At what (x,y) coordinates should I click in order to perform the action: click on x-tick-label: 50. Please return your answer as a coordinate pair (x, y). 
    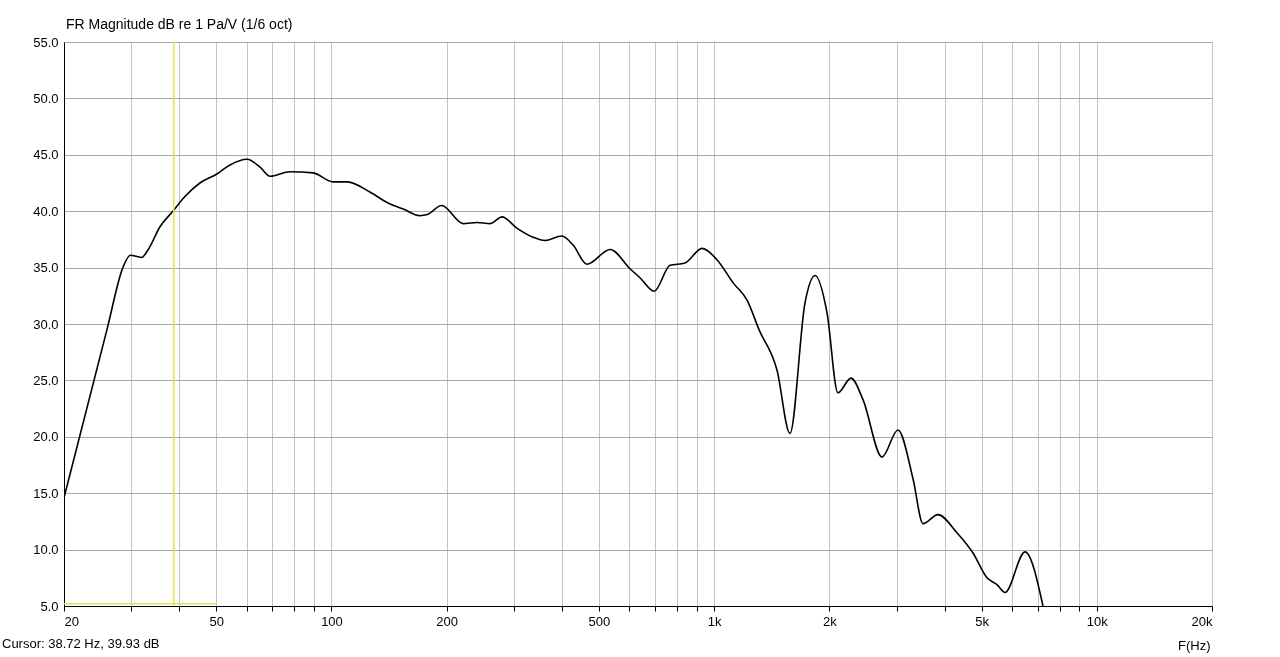
    Looking at the image, I should click on (217, 621).